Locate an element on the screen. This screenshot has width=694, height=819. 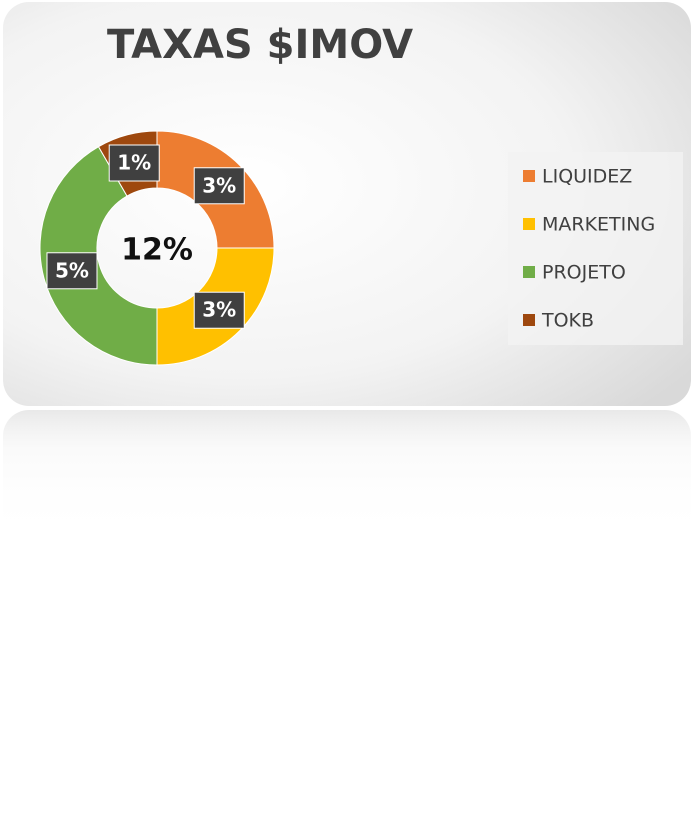
legend-label: PROJETO is located at coordinates (584, 273).